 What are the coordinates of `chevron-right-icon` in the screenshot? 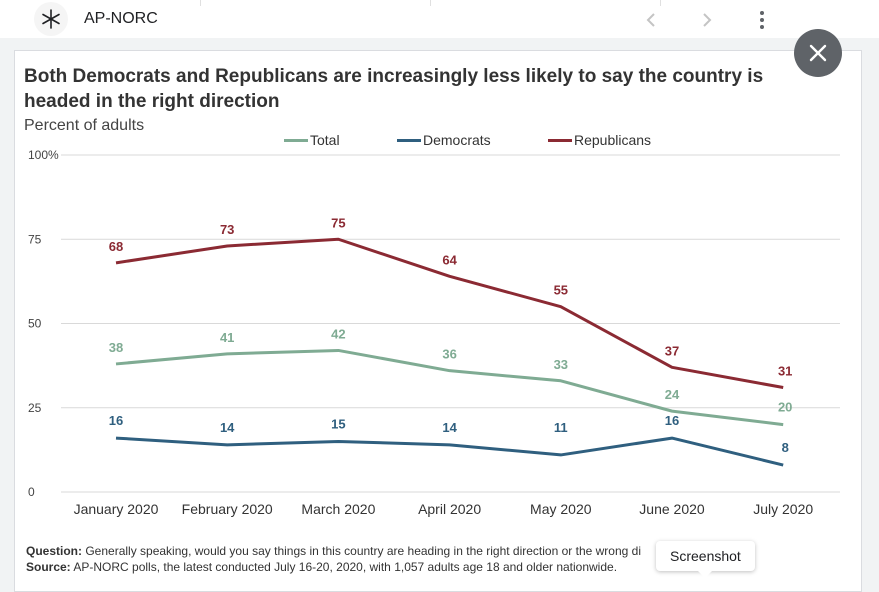 It's located at (707, 20).